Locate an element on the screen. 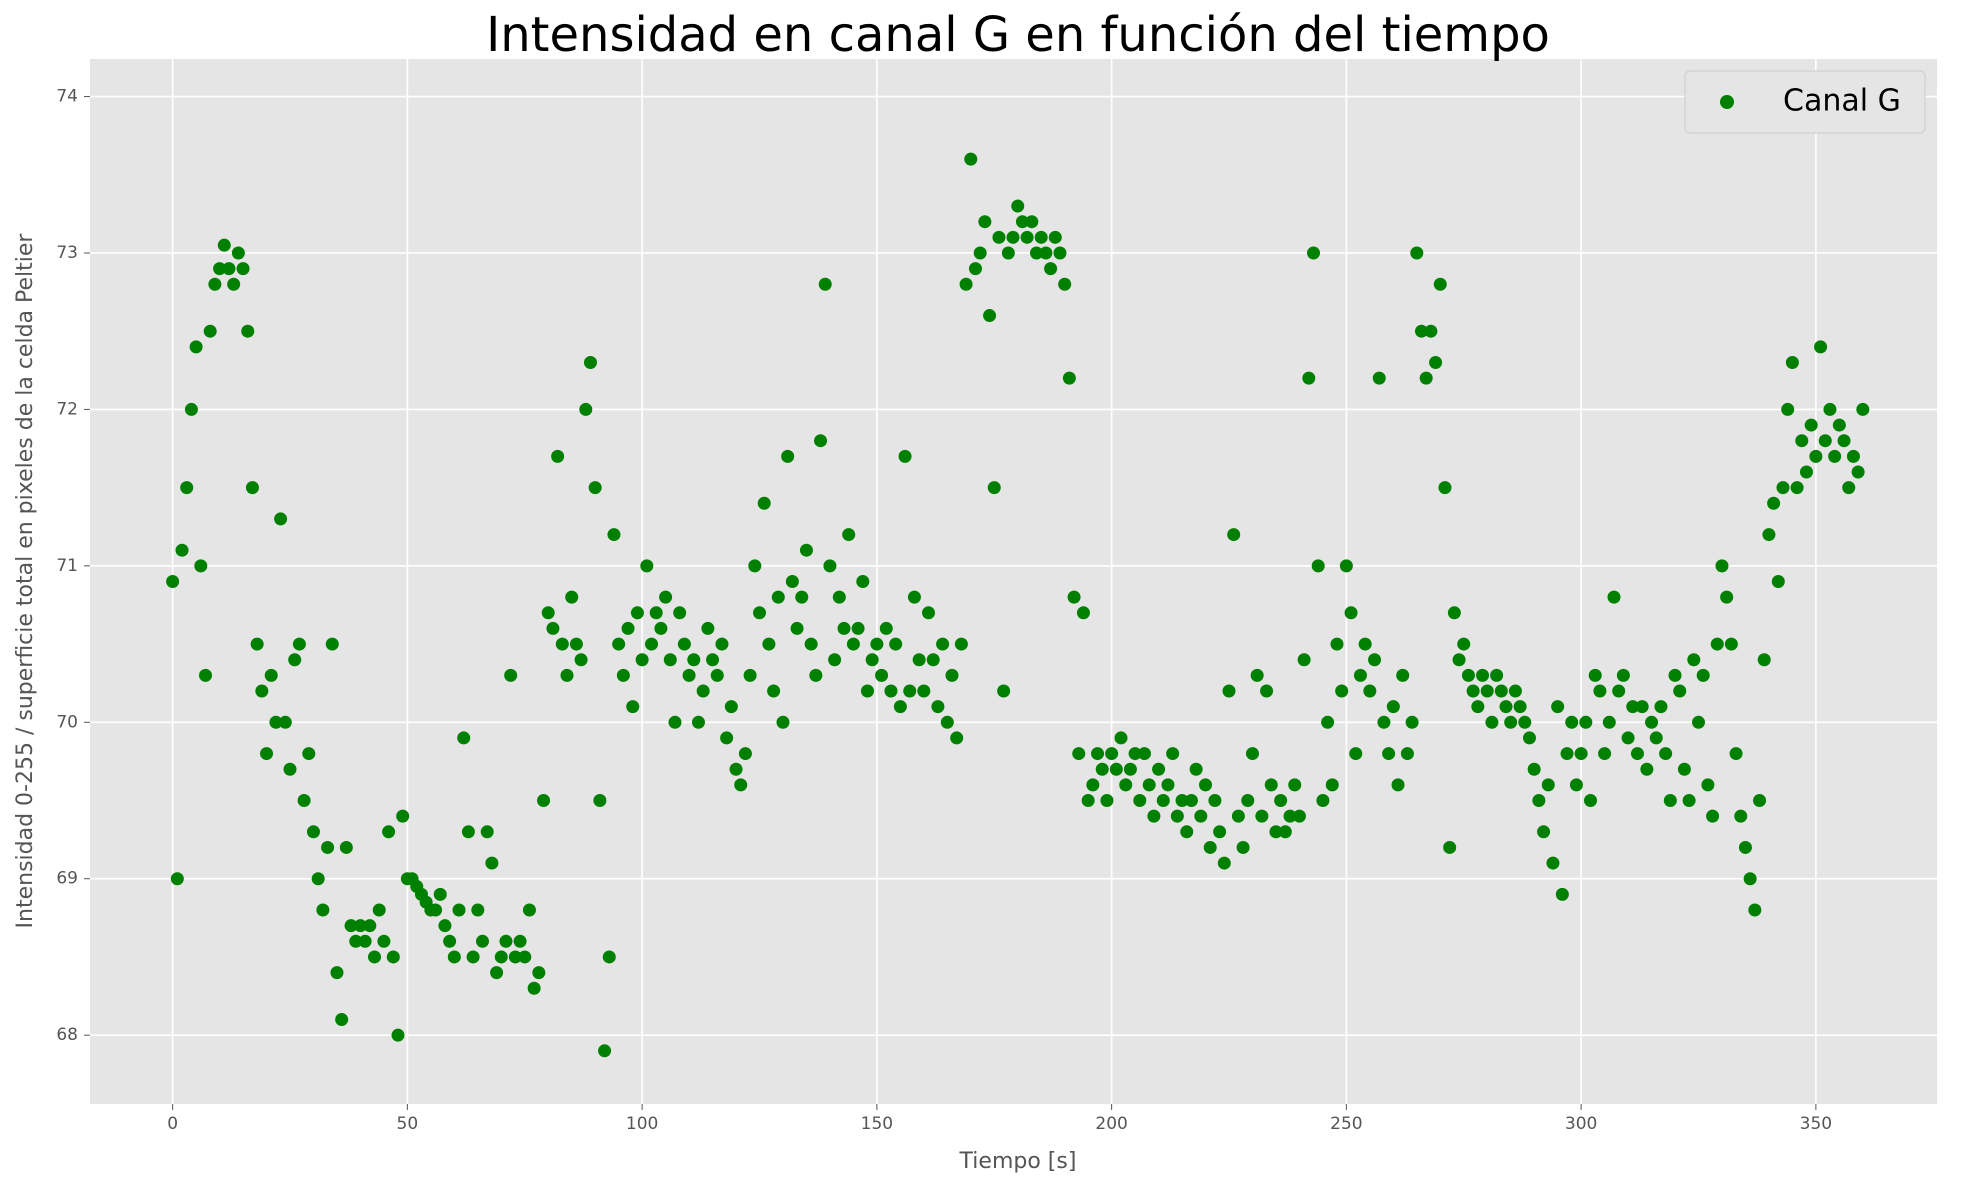  legend-marker is located at coordinates (1727, 102).